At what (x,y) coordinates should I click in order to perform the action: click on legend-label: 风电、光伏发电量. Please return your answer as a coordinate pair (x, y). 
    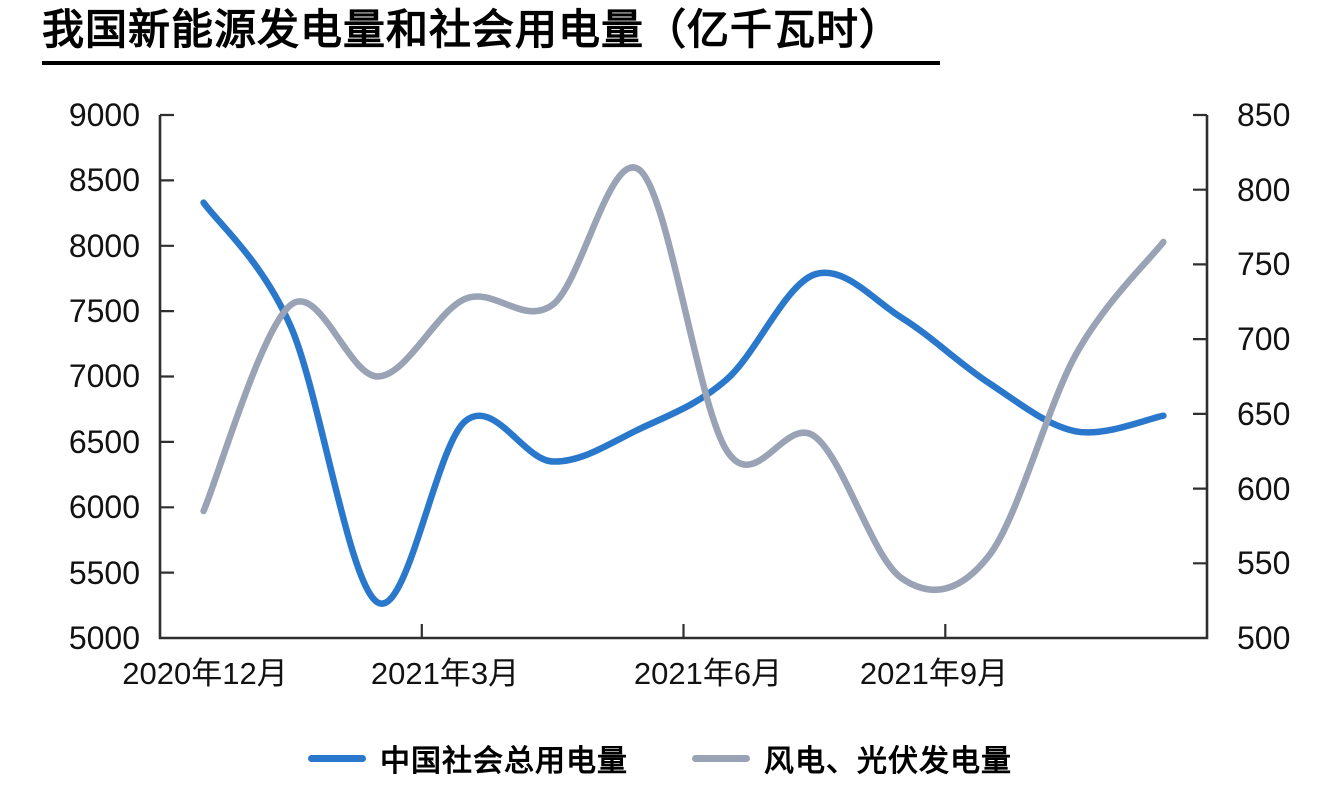
    Looking at the image, I should click on (888, 761).